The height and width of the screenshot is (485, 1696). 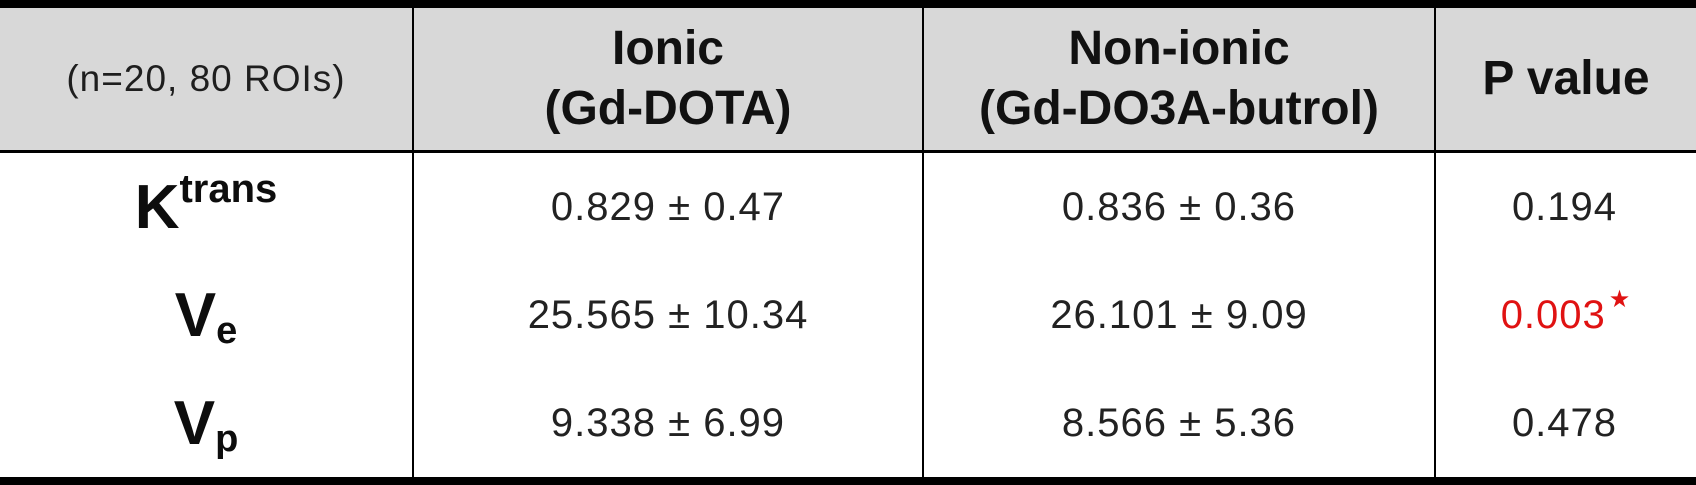 I want to click on row-label-base: K, so click(x=157, y=207).